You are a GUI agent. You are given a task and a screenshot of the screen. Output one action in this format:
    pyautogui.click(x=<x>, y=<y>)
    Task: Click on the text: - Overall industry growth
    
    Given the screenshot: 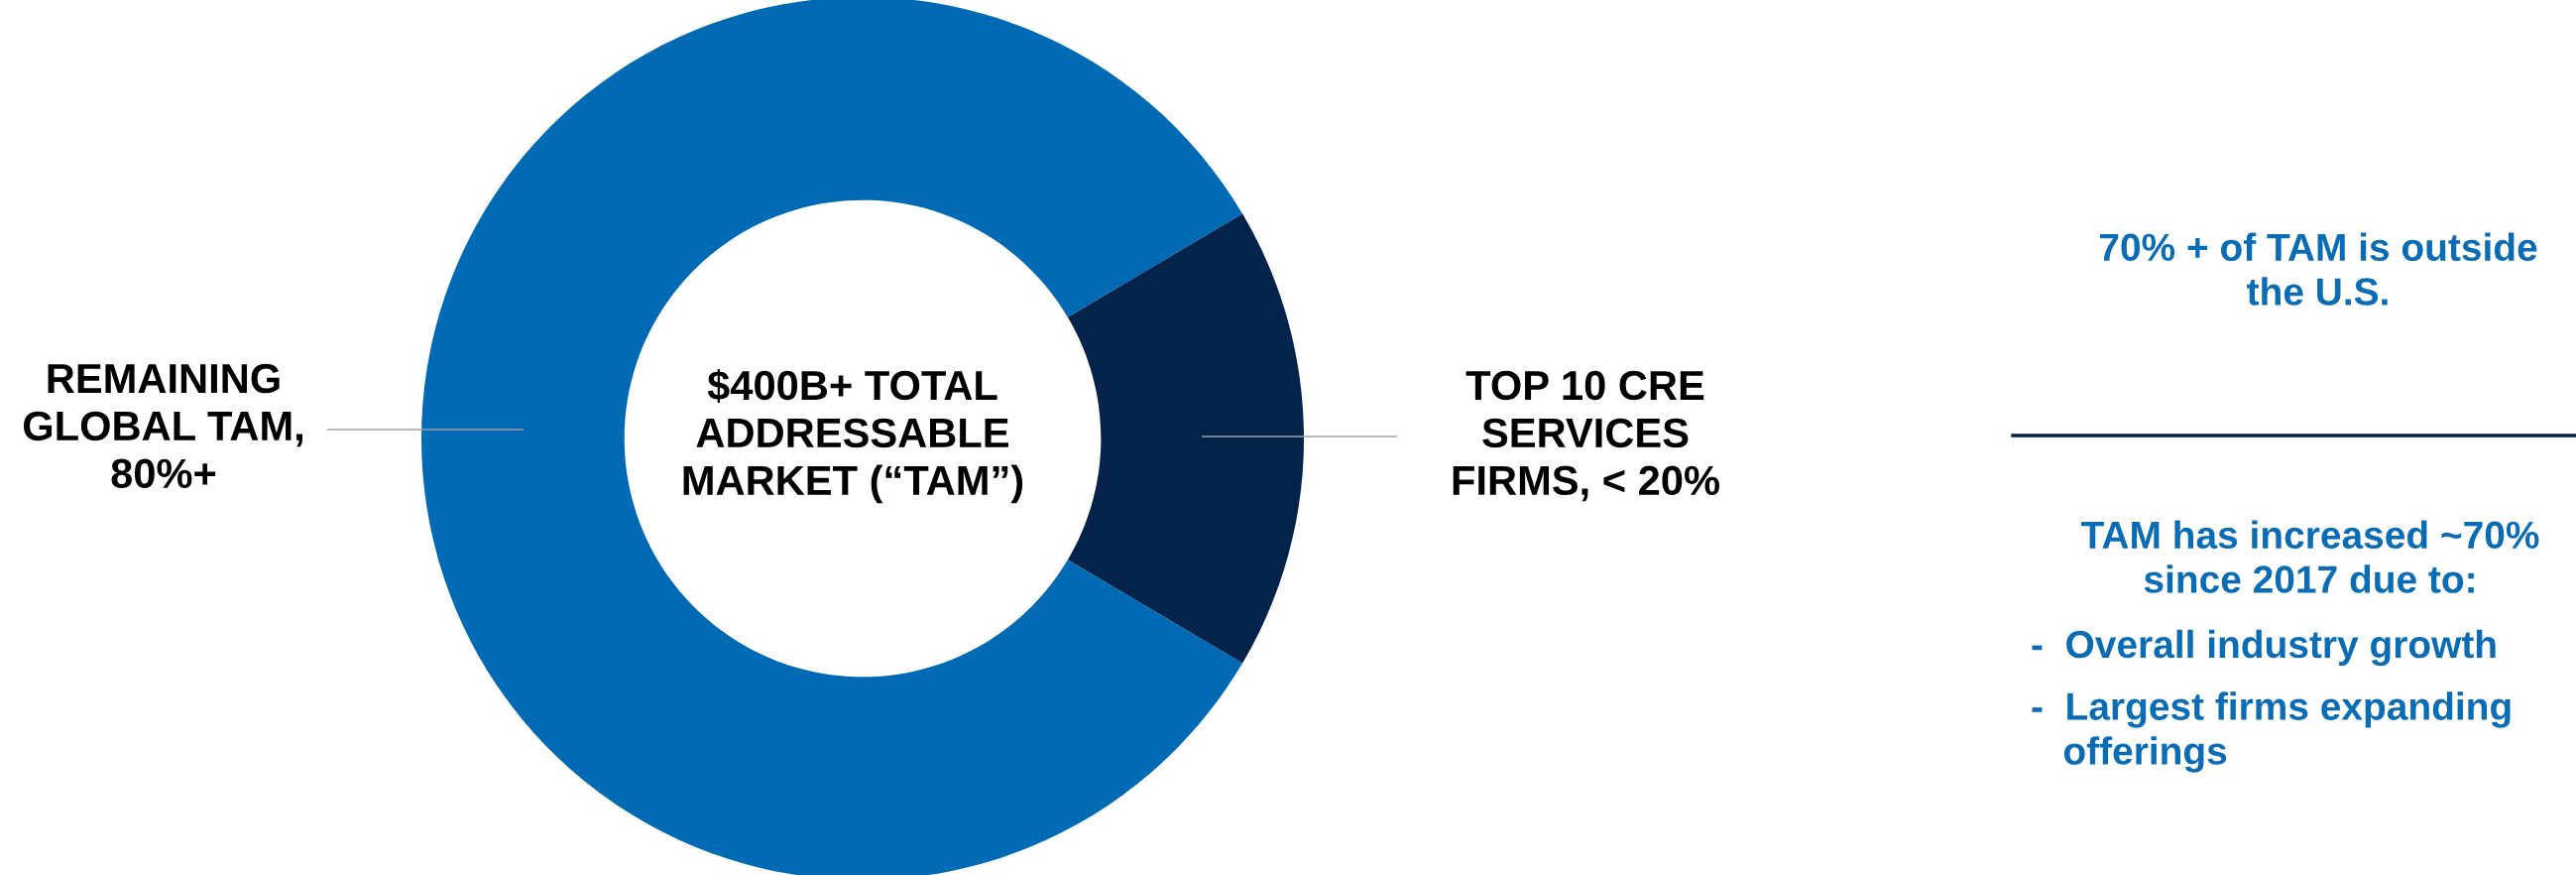 What is the action you would take?
    pyautogui.click(x=2264, y=648)
    